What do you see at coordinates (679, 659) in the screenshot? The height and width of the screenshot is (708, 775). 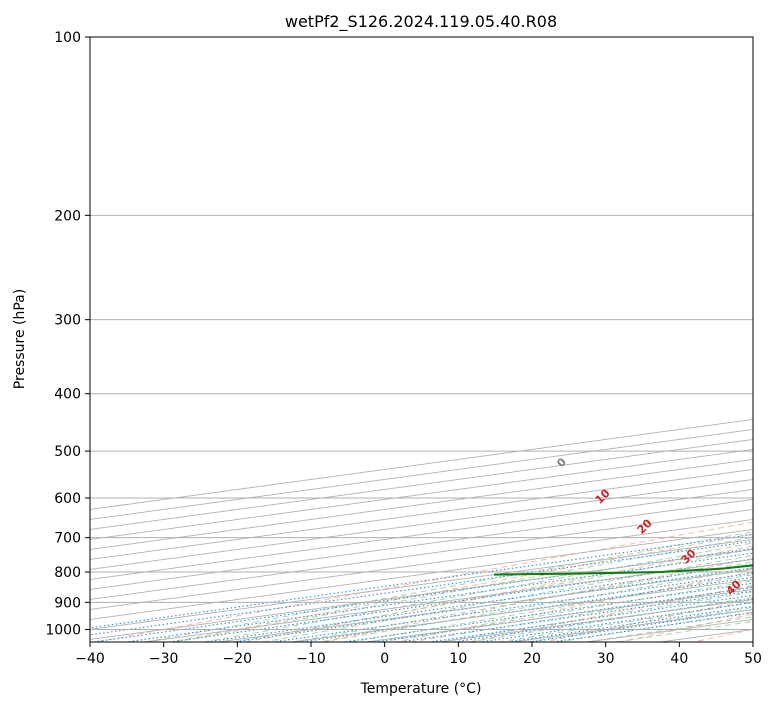 I see `x-tick-label: 40` at bounding box center [679, 659].